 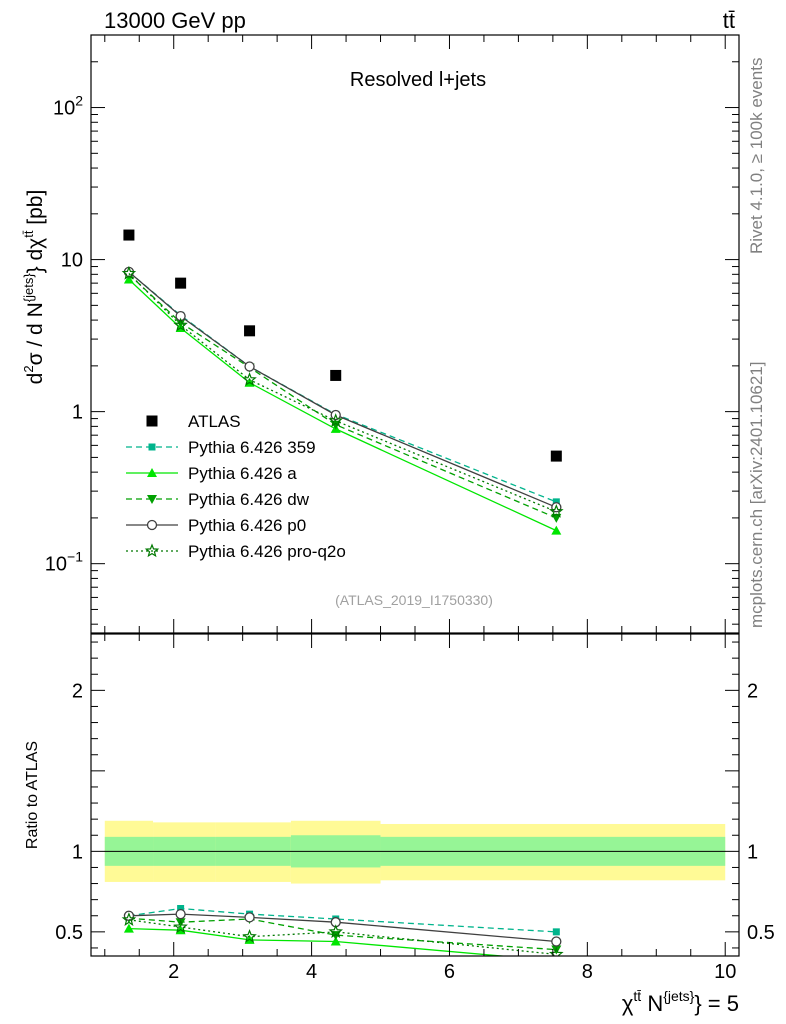 What do you see at coordinates (247, 525) in the screenshot?
I see `legend-label-pp0: Pythia 6.426 p0` at bounding box center [247, 525].